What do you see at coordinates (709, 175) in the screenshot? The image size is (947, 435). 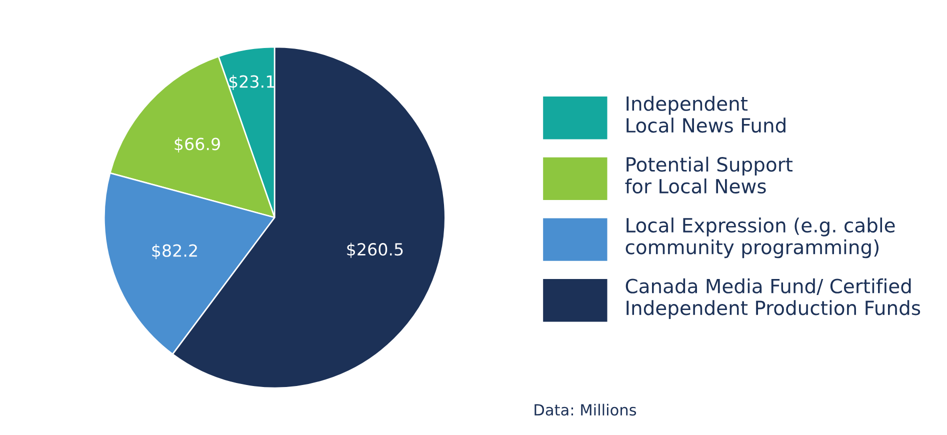 I see `legend-label: Potential Support for Local News` at bounding box center [709, 175].